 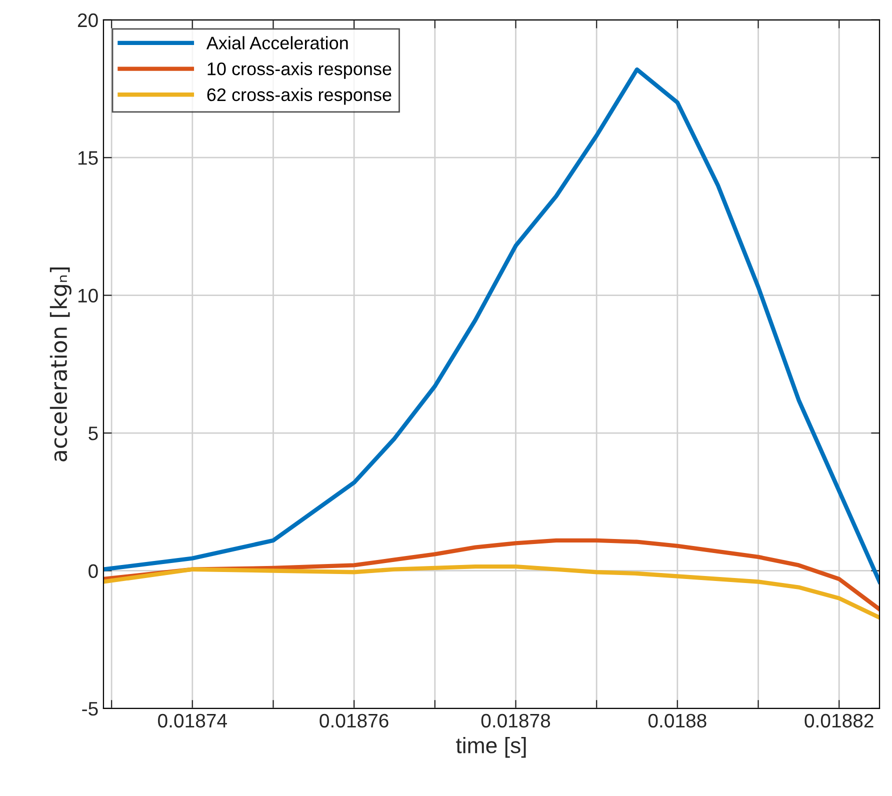 I want to click on y-tick-label: 5, so click(x=93, y=433).